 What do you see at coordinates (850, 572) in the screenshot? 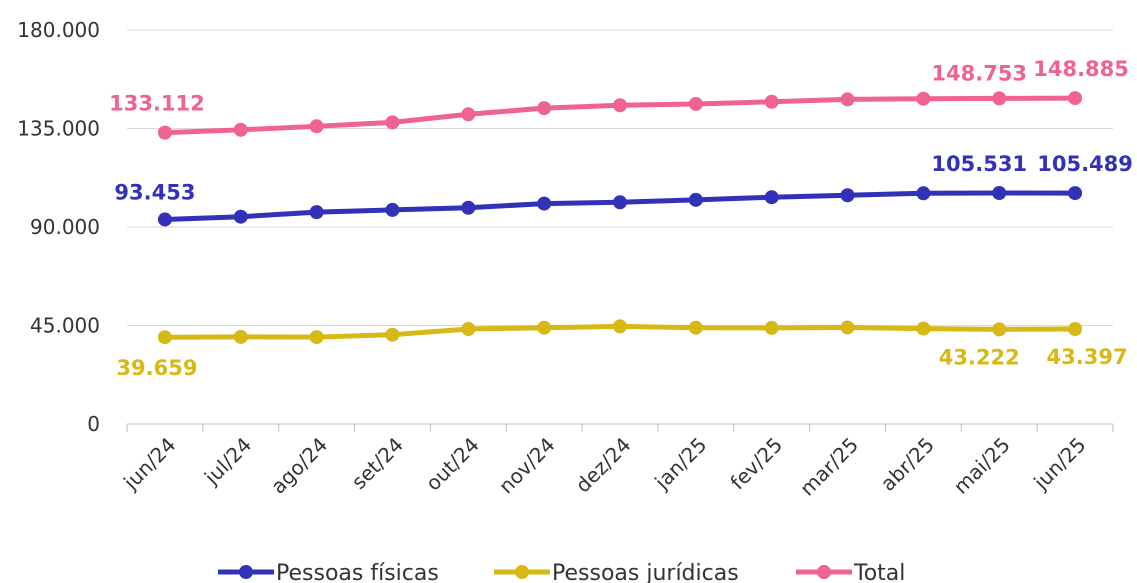
I see `legend-item: Total` at bounding box center [850, 572].